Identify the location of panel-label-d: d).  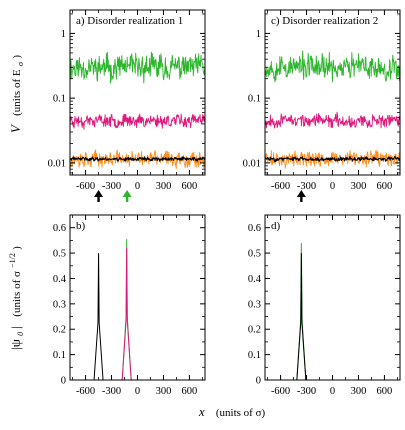
(276, 226).